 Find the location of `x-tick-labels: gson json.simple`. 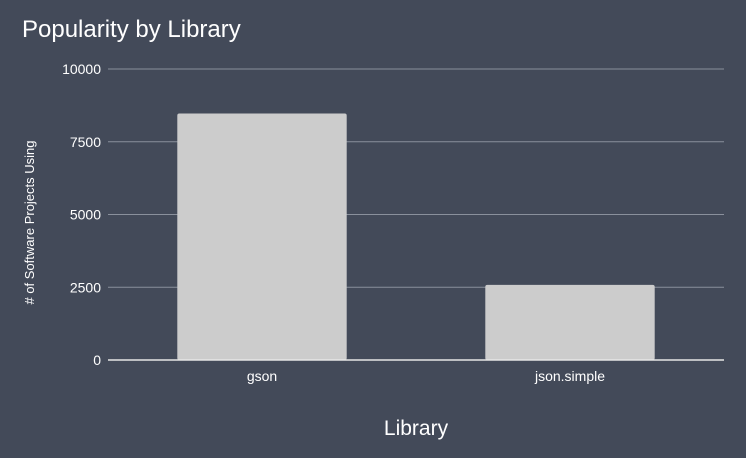

x-tick-labels: gson json.simple is located at coordinates (426, 376).